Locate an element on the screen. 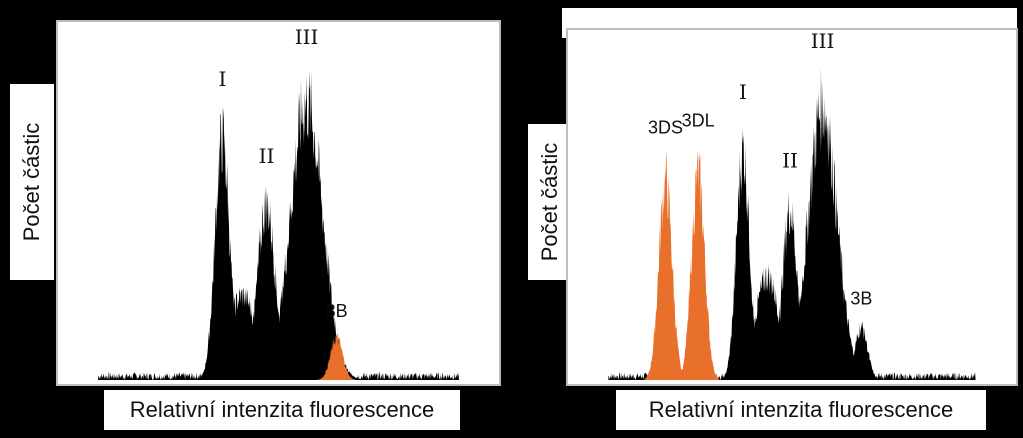  panel-letter: b is located at coordinates (541, 46).